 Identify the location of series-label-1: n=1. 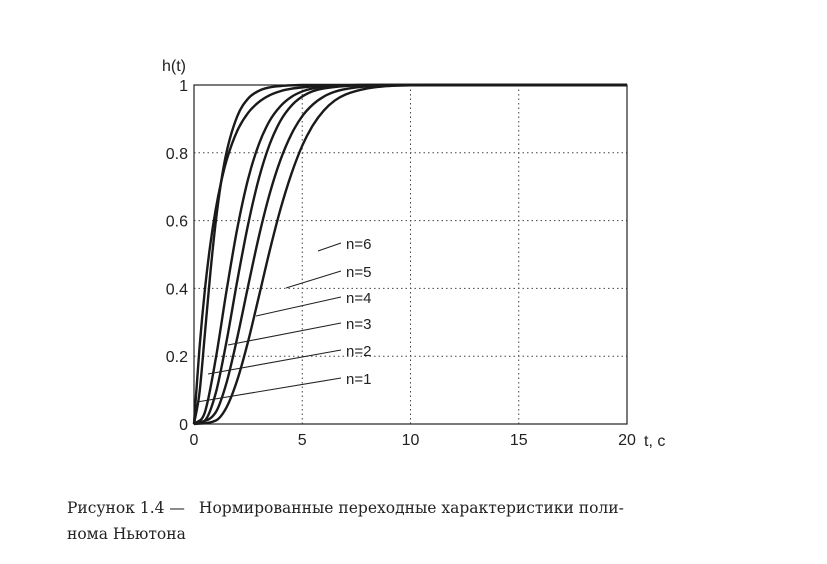
(358, 379).